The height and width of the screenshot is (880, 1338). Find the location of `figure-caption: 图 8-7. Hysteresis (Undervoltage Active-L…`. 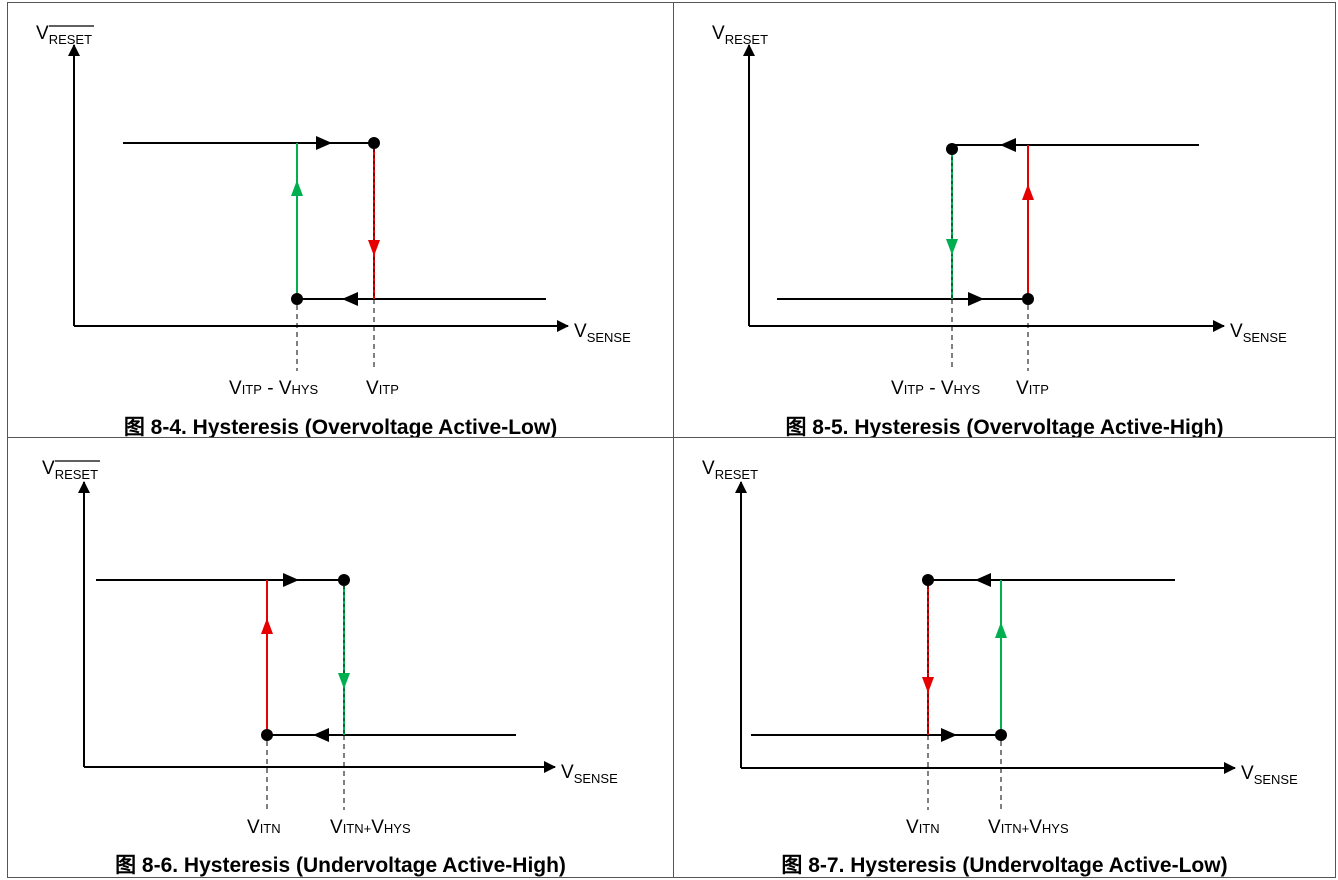

figure-caption: 图 8-7. Hysteresis (Undervoltage Active-L… is located at coordinates (1004, 865).